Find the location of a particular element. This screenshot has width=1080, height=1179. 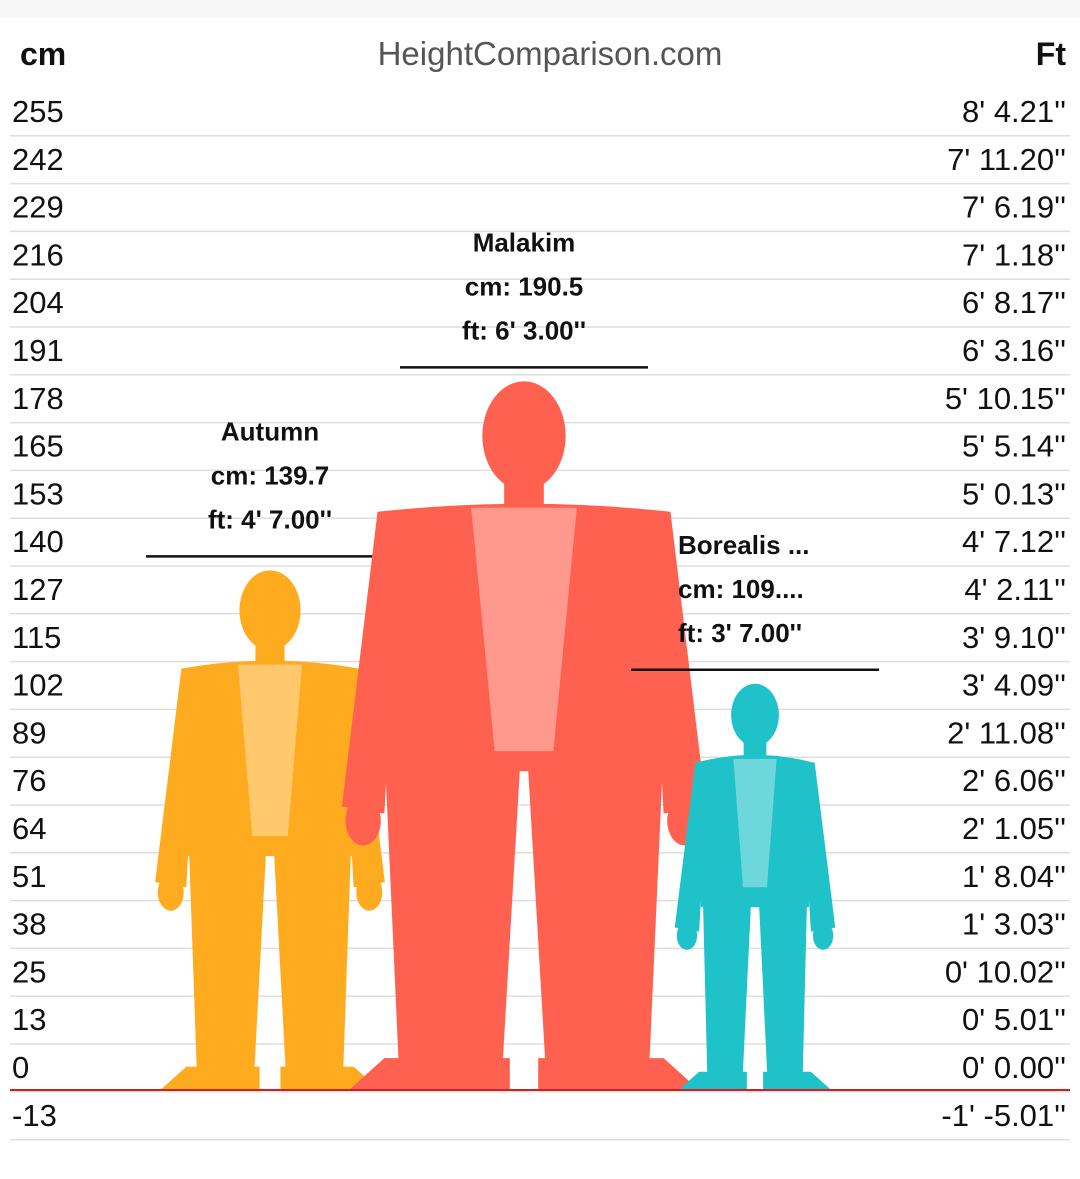

cm-tick-label: 115 is located at coordinates (36, 637).